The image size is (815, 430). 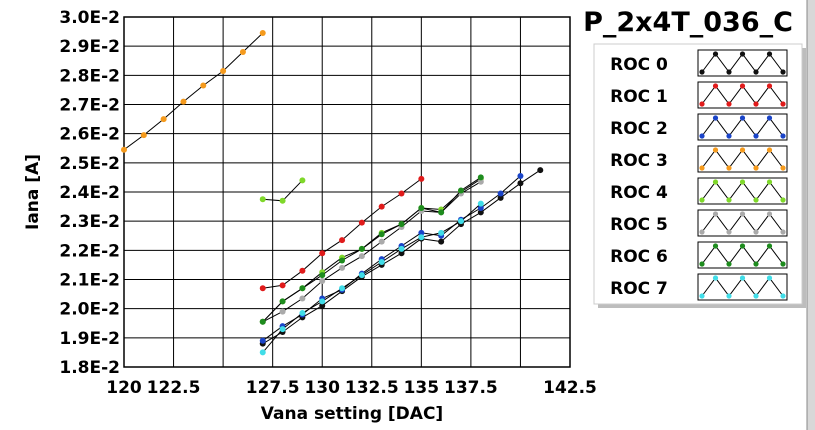 I want to click on right-border, so click(x=811, y=215).